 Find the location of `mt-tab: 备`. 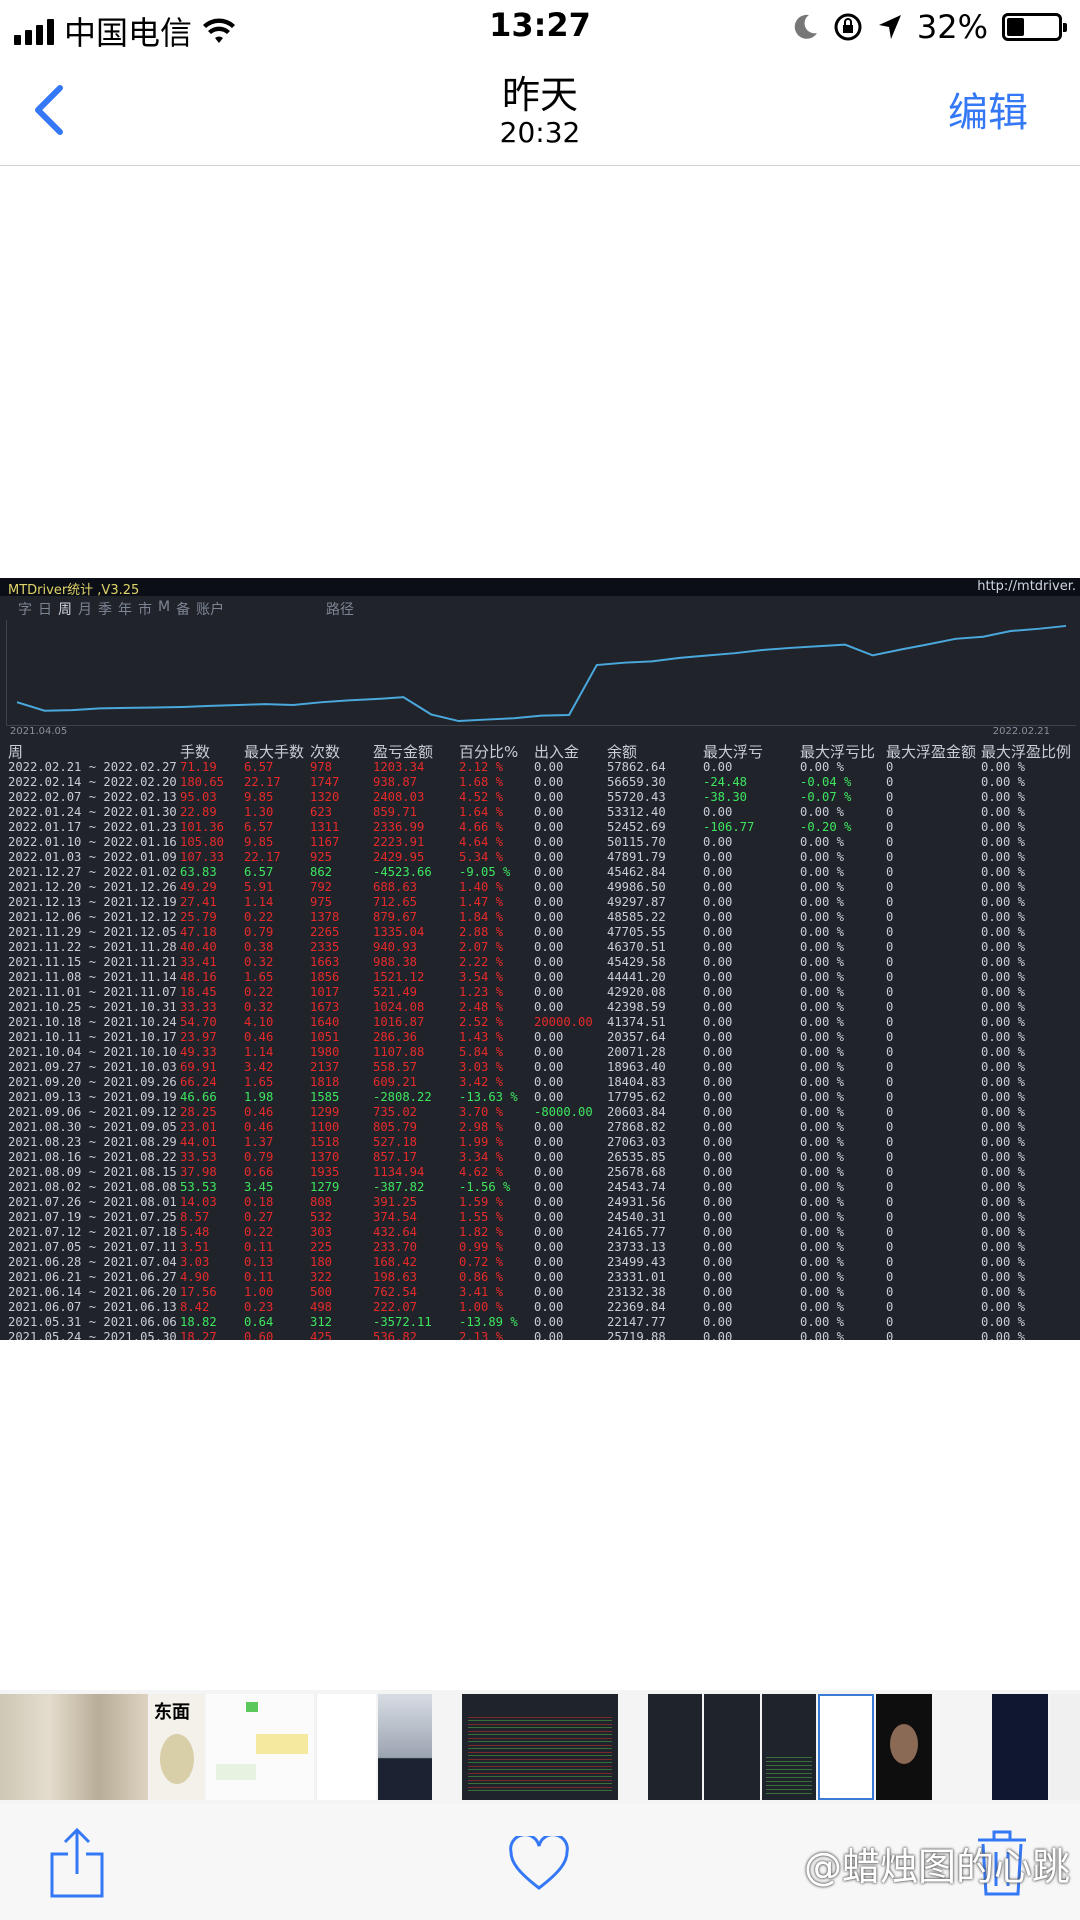

mt-tab: 备 is located at coordinates (183, 610).